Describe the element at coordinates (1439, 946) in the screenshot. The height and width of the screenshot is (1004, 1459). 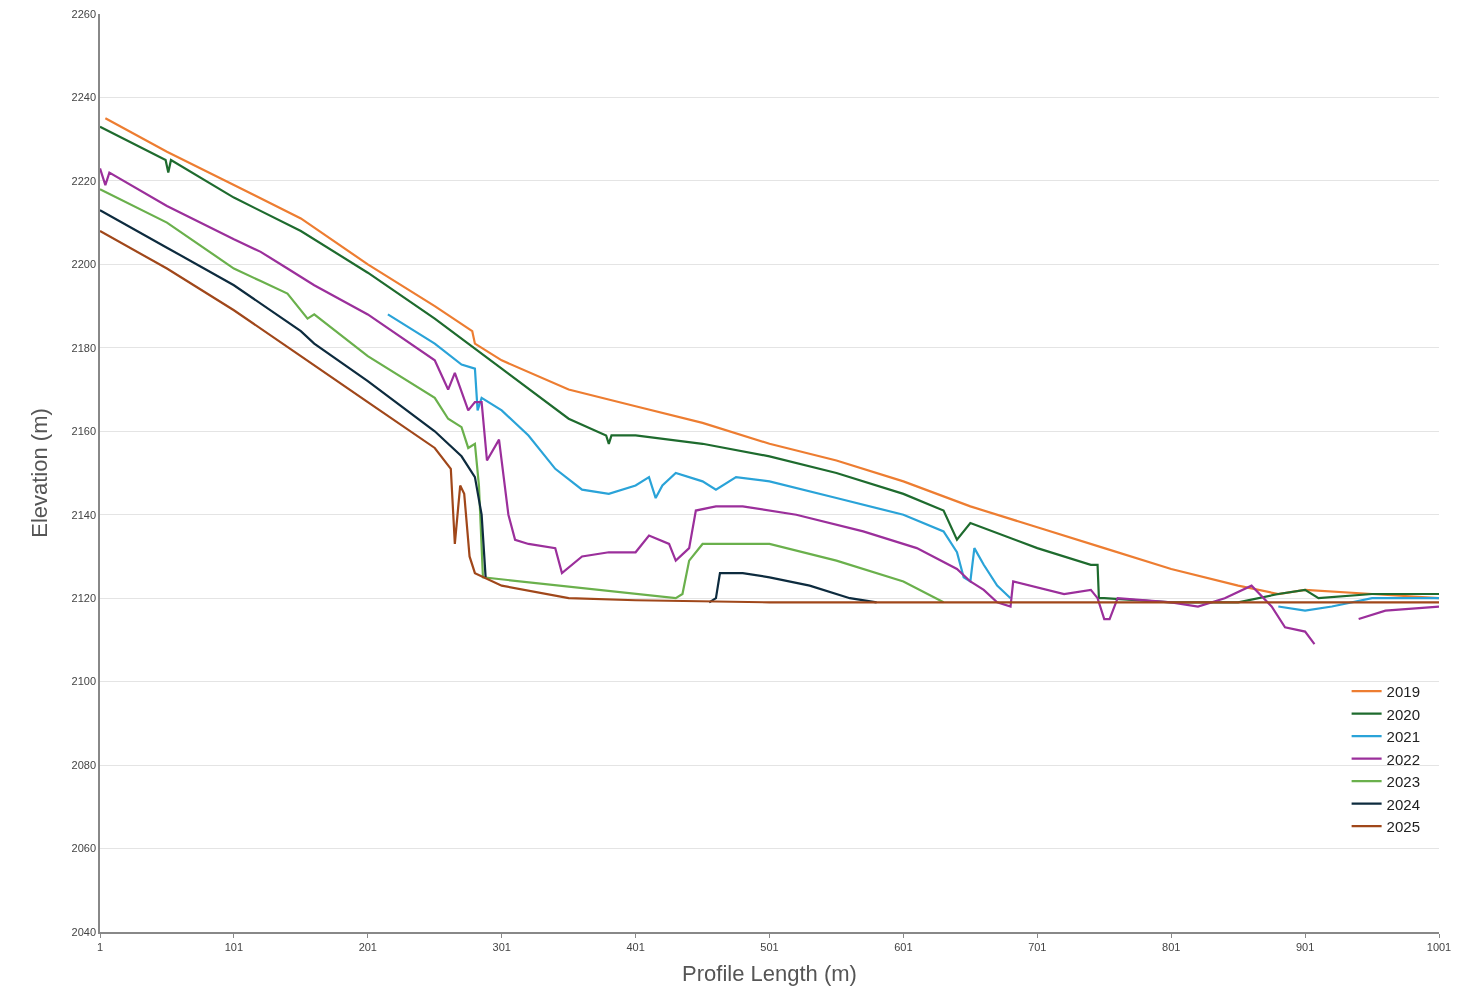
I see `x-tick-label: 1001` at that location.